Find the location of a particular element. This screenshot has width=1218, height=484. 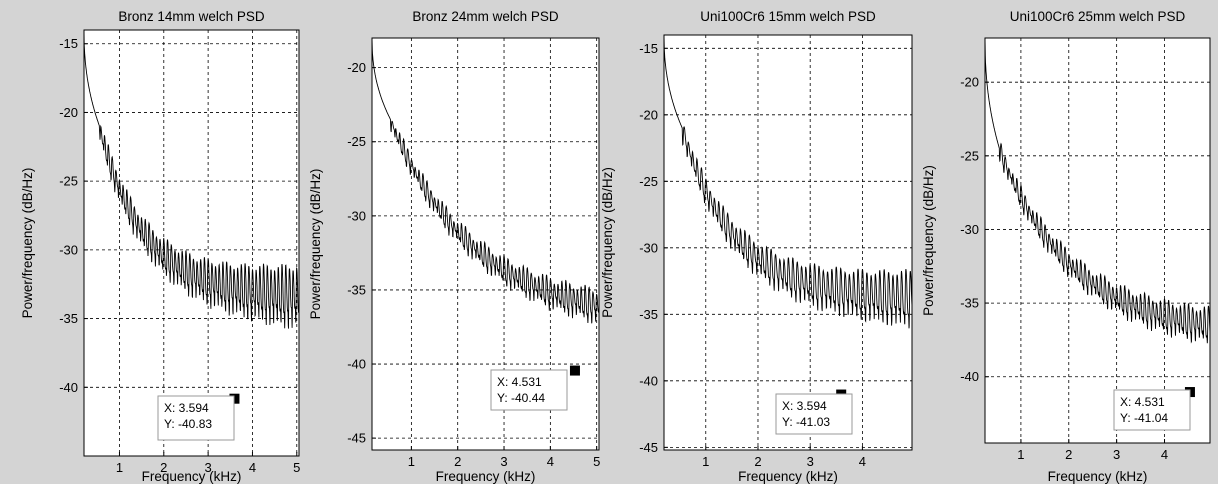

datatip-marker is located at coordinates (574, 370).